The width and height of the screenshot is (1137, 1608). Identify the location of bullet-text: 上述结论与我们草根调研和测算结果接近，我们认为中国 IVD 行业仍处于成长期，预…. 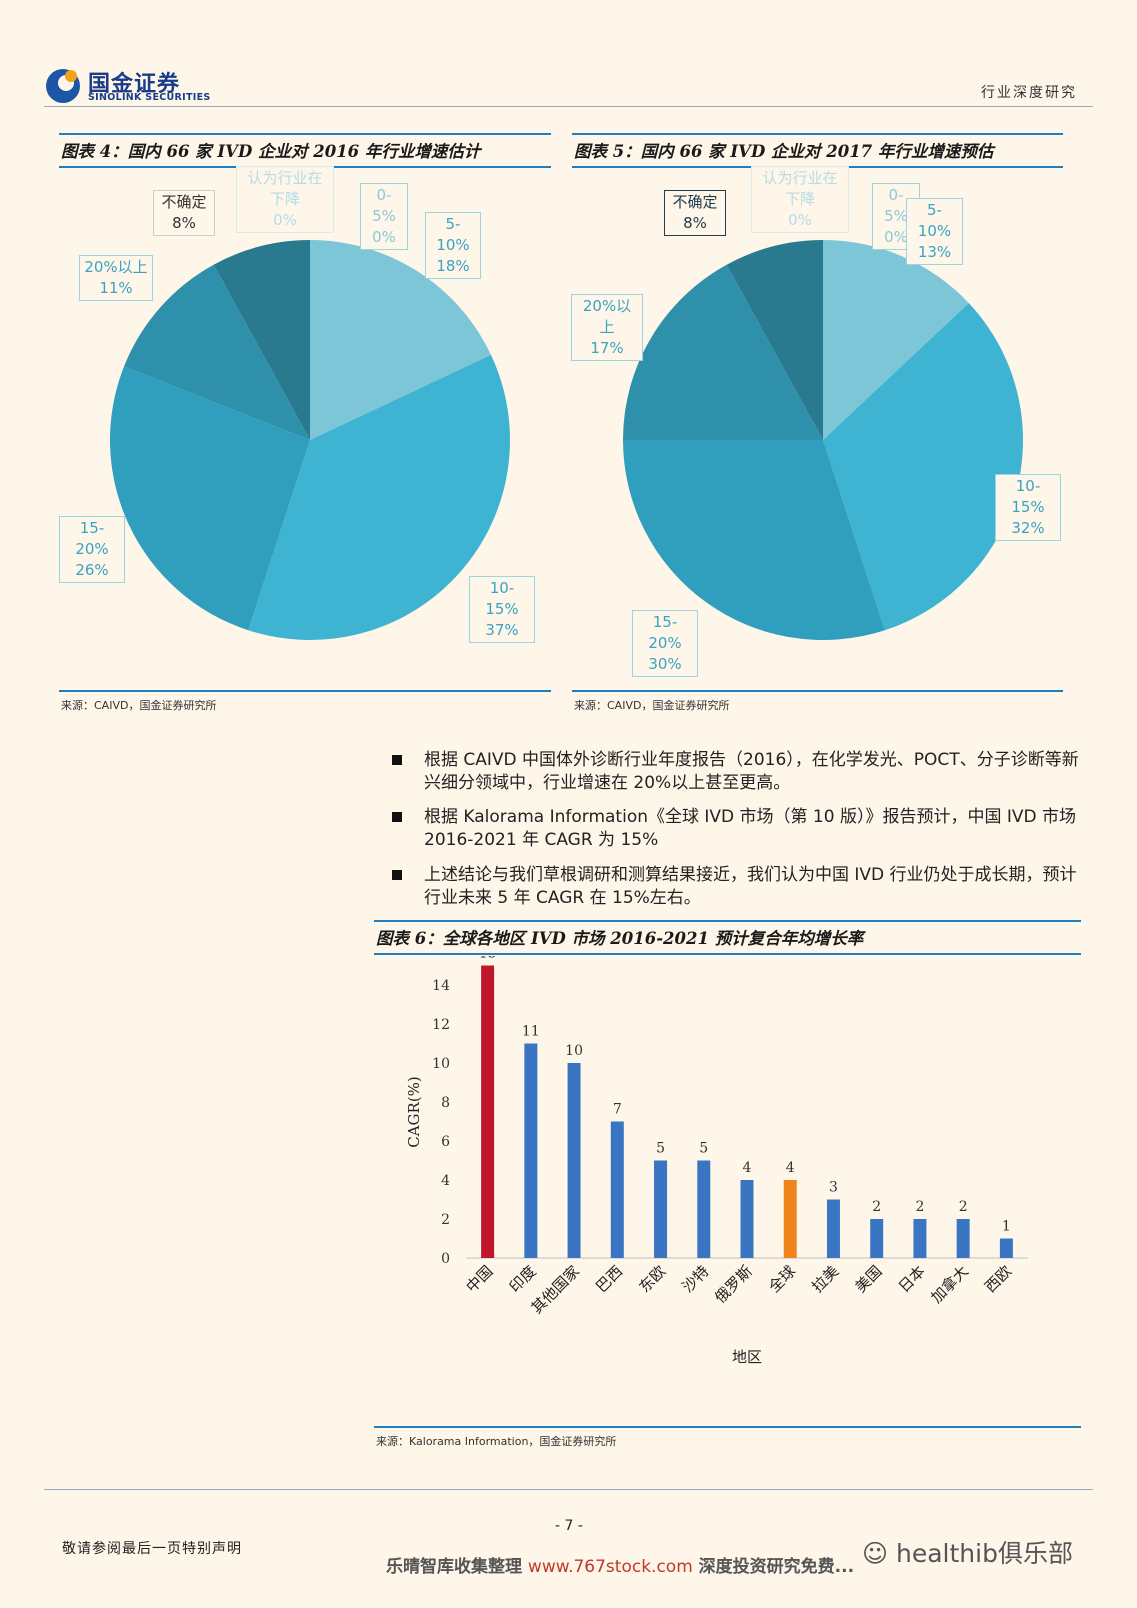
(750, 886).